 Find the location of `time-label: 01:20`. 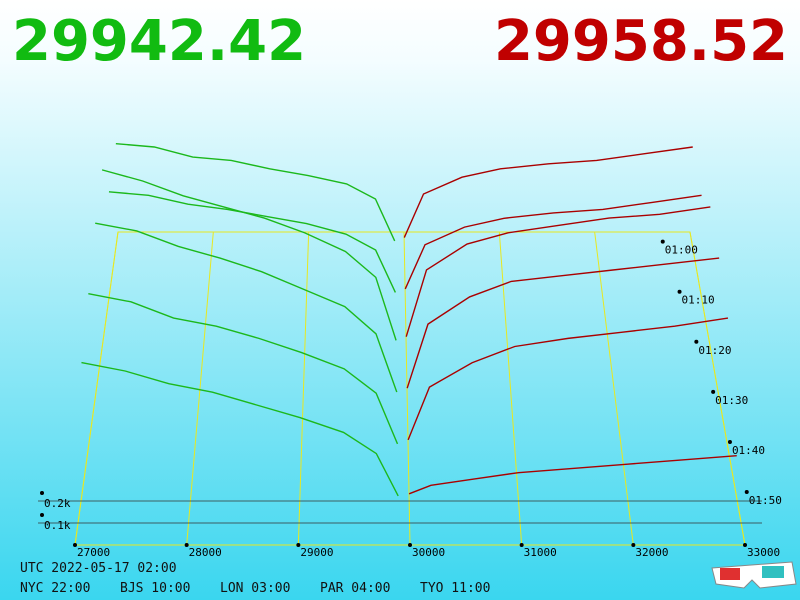

time-label: 01:20 is located at coordinates (714, 350).